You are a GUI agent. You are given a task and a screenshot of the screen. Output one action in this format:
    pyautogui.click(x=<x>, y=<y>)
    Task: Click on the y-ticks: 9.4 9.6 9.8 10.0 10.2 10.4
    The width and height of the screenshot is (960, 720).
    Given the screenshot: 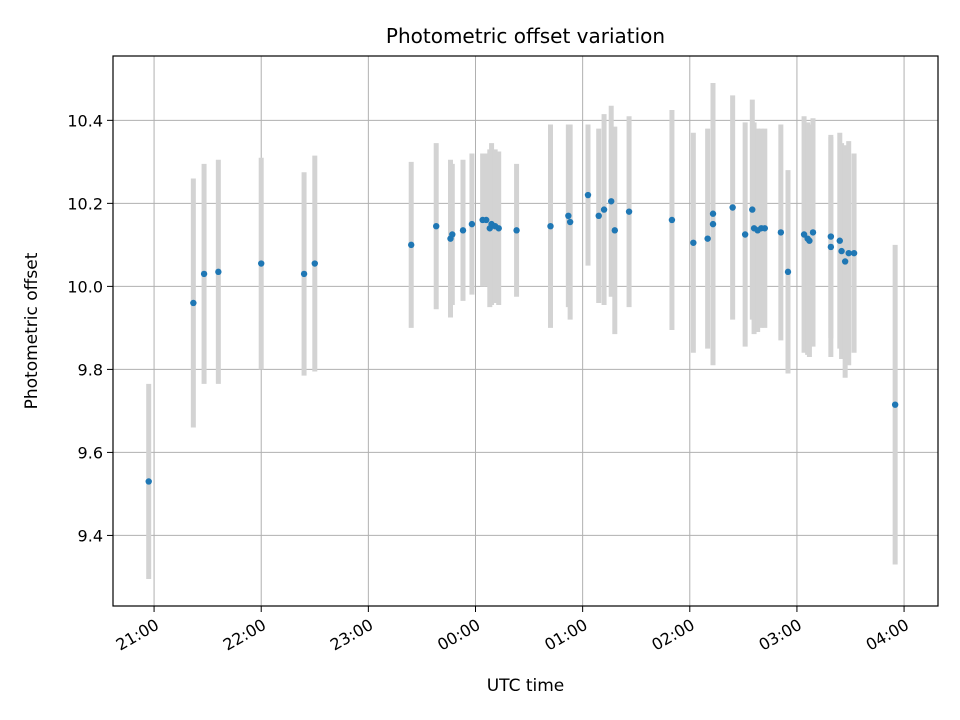 What is the action you would take?
    pyautogui.click(x=90, y=328)
    